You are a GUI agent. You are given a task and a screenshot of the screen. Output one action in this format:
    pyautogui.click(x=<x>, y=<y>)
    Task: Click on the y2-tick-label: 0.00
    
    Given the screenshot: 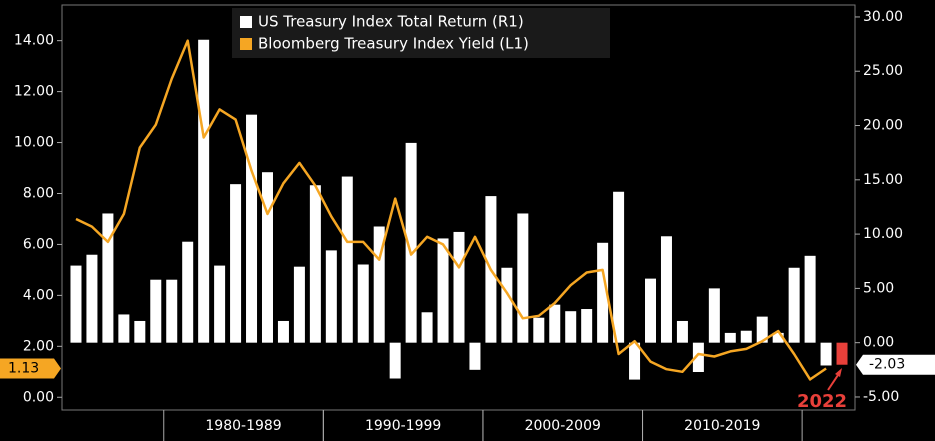 What is the action you would take?
    pyautogui.click(x=878, y=343)
    